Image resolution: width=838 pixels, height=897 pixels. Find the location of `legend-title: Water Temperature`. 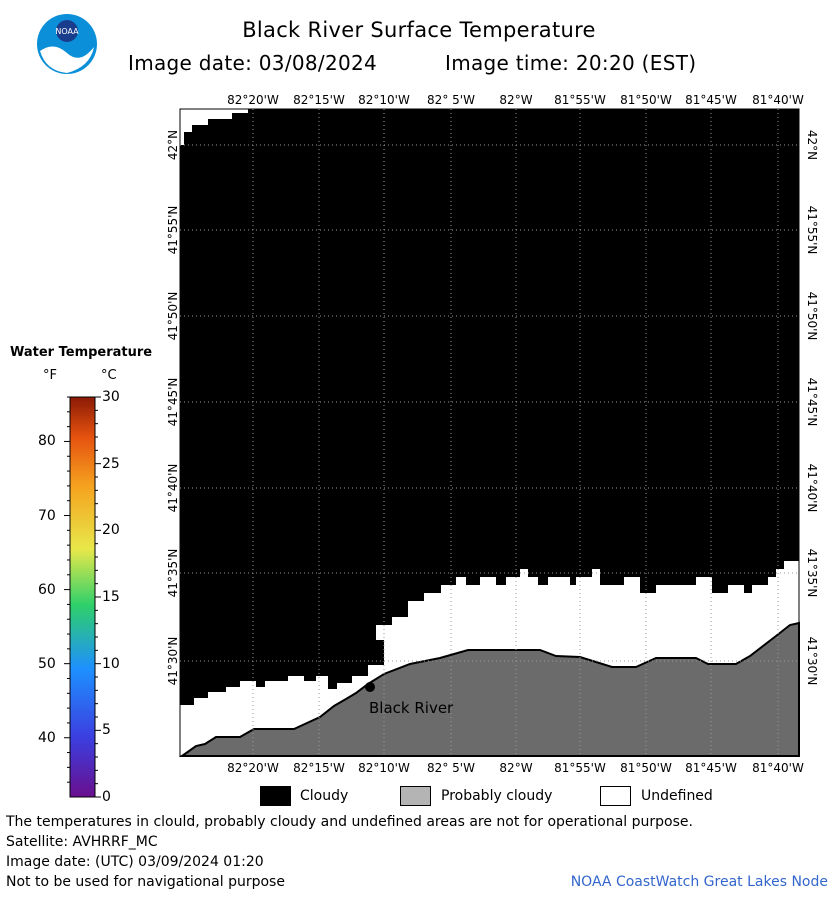

legend-title: Water Temperature is located at coordinates (81, 352).